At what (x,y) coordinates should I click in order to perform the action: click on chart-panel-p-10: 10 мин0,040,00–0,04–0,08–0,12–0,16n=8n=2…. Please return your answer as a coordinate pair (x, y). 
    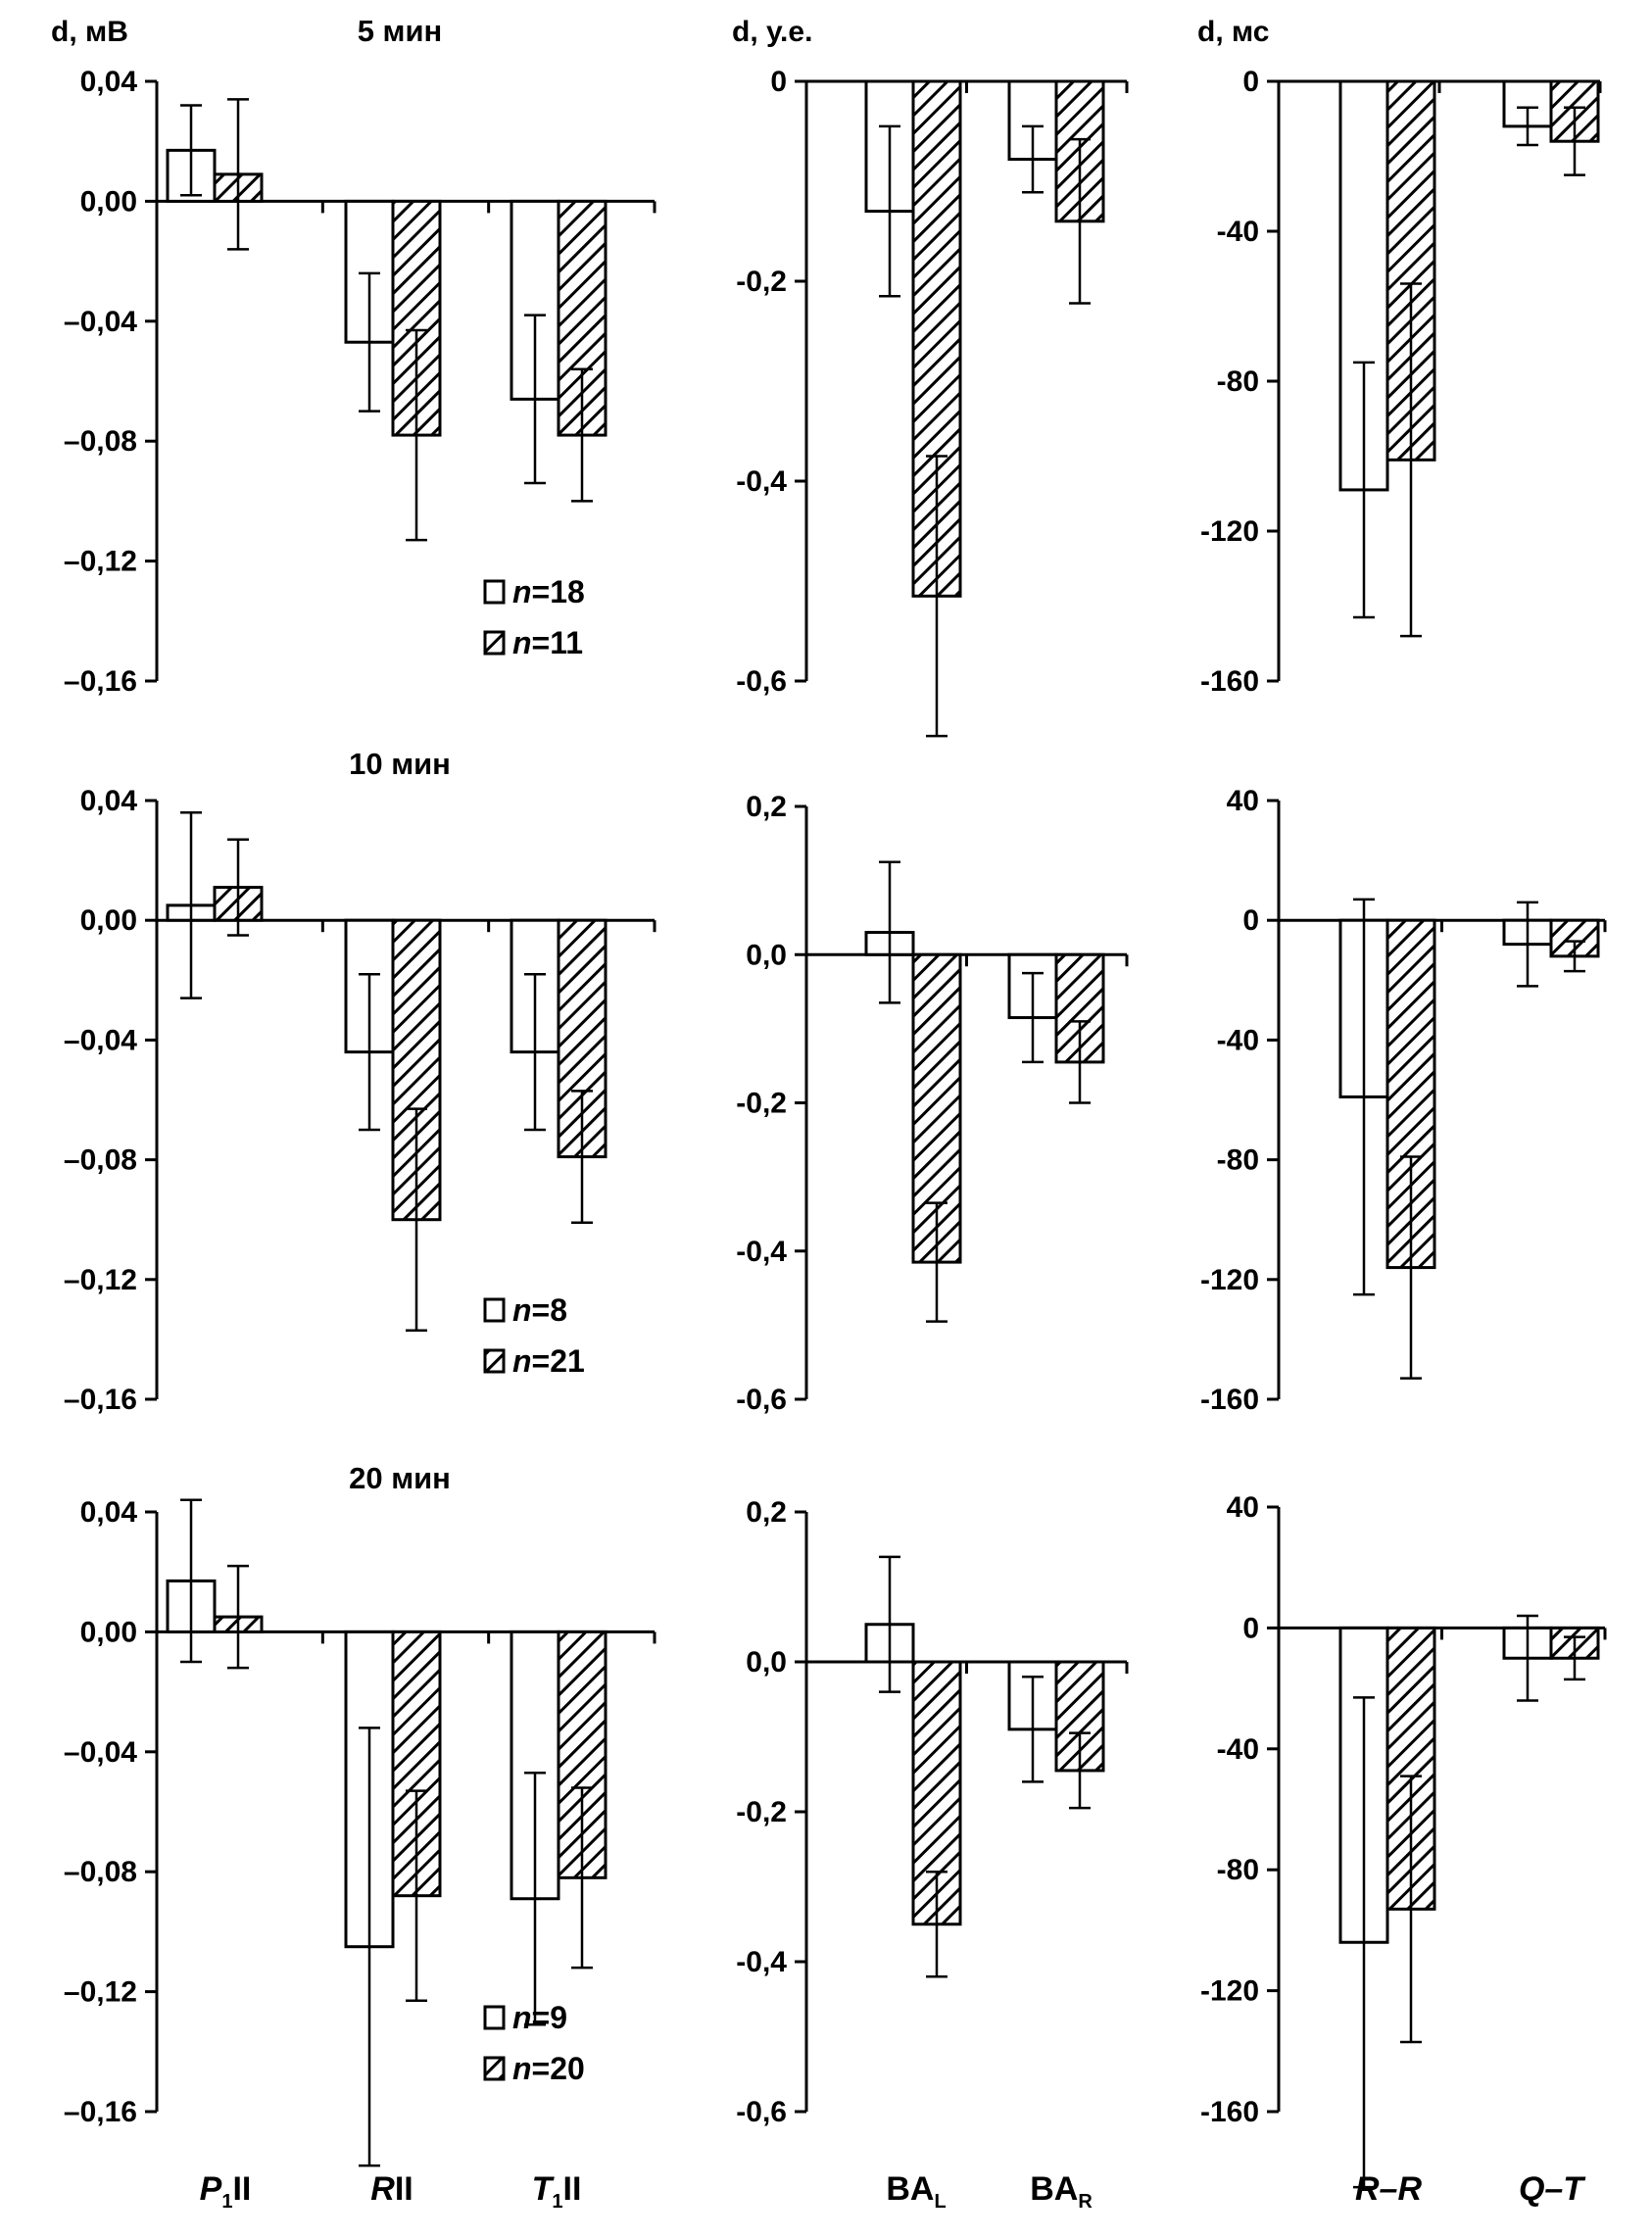
    Looking at the image, I should click on (360, 1081).